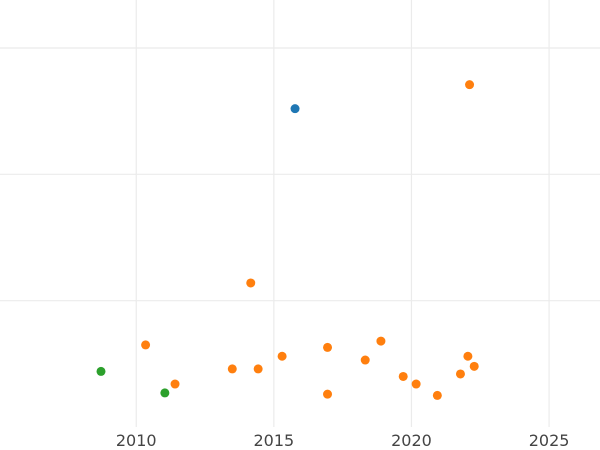 The width and height of the screenshot is (600, 450). What do you see at coordinates (549, 440) in the screenshot?
I see `x-tick-label: 2025` at bounding box center [549, 440].